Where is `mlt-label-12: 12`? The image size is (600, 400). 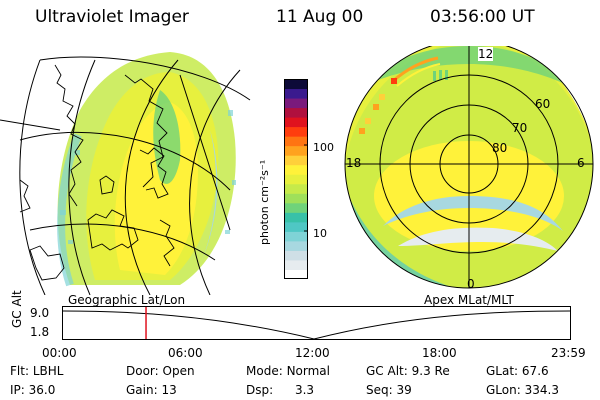 mlt-label-12: 12 is located at coordinates (486, 54).